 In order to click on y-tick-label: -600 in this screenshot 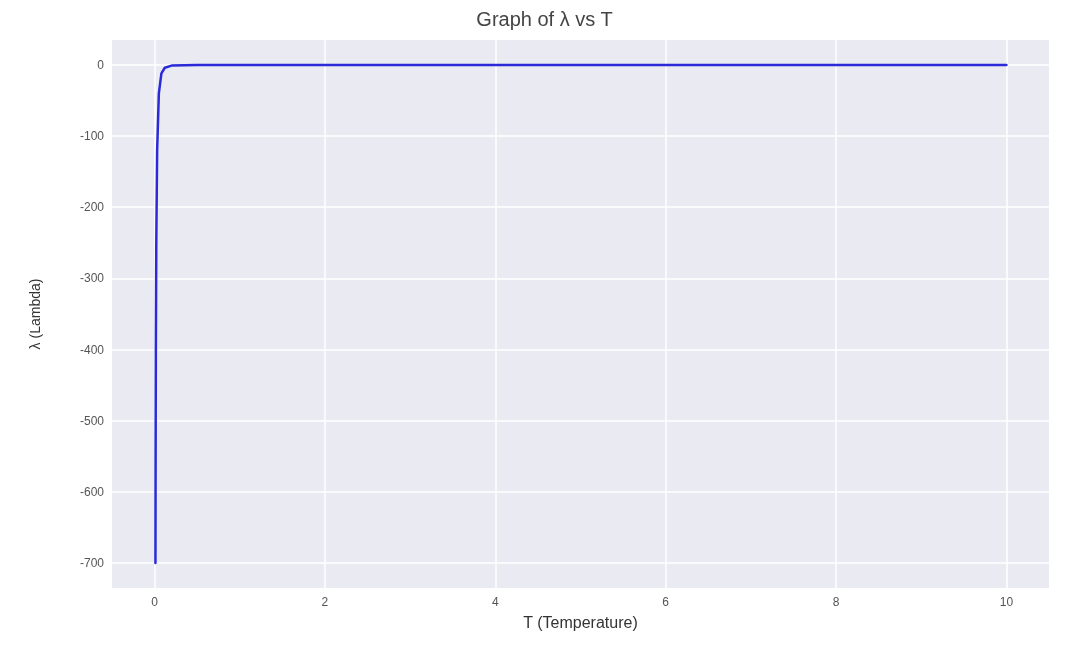, I will do `click(92, 491)`.